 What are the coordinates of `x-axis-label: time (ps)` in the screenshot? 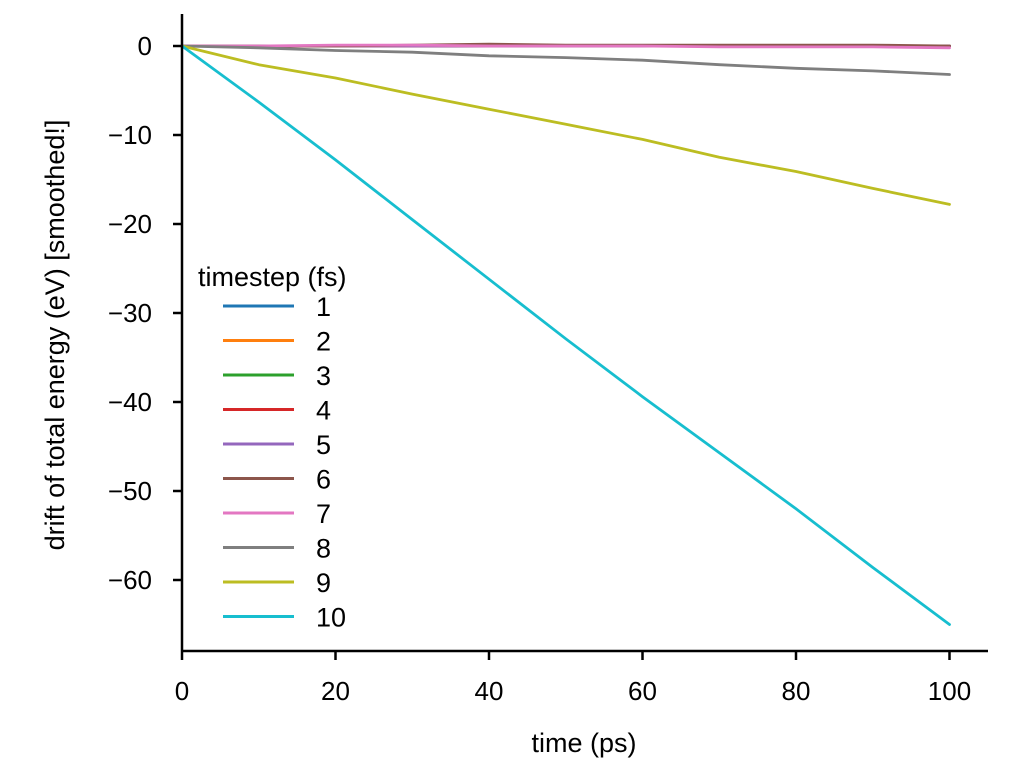 It's located at (583, 743).